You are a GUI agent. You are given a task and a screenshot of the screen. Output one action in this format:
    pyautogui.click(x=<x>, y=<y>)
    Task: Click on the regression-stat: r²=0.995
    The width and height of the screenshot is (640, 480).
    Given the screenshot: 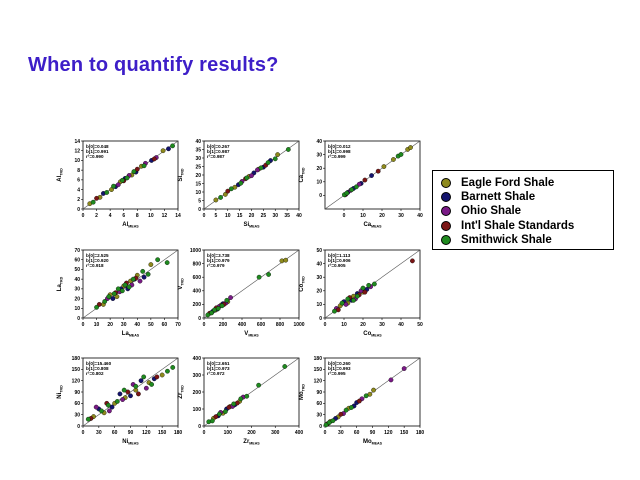 What is the action you would take?
    pyautogui.click(x=337, y=373)
    